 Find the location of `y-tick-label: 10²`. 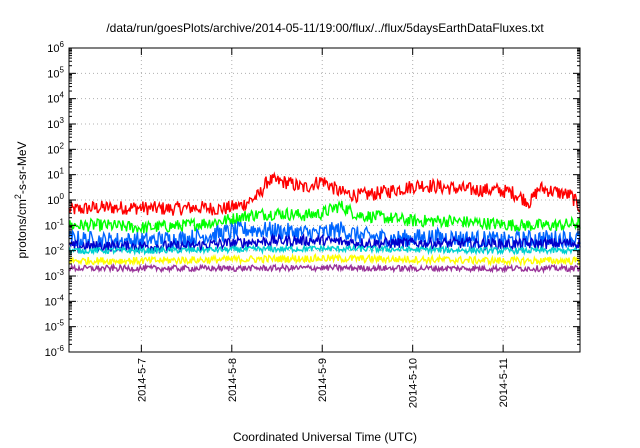

y-tick-label: 10² is located at coordinates (55, 148).